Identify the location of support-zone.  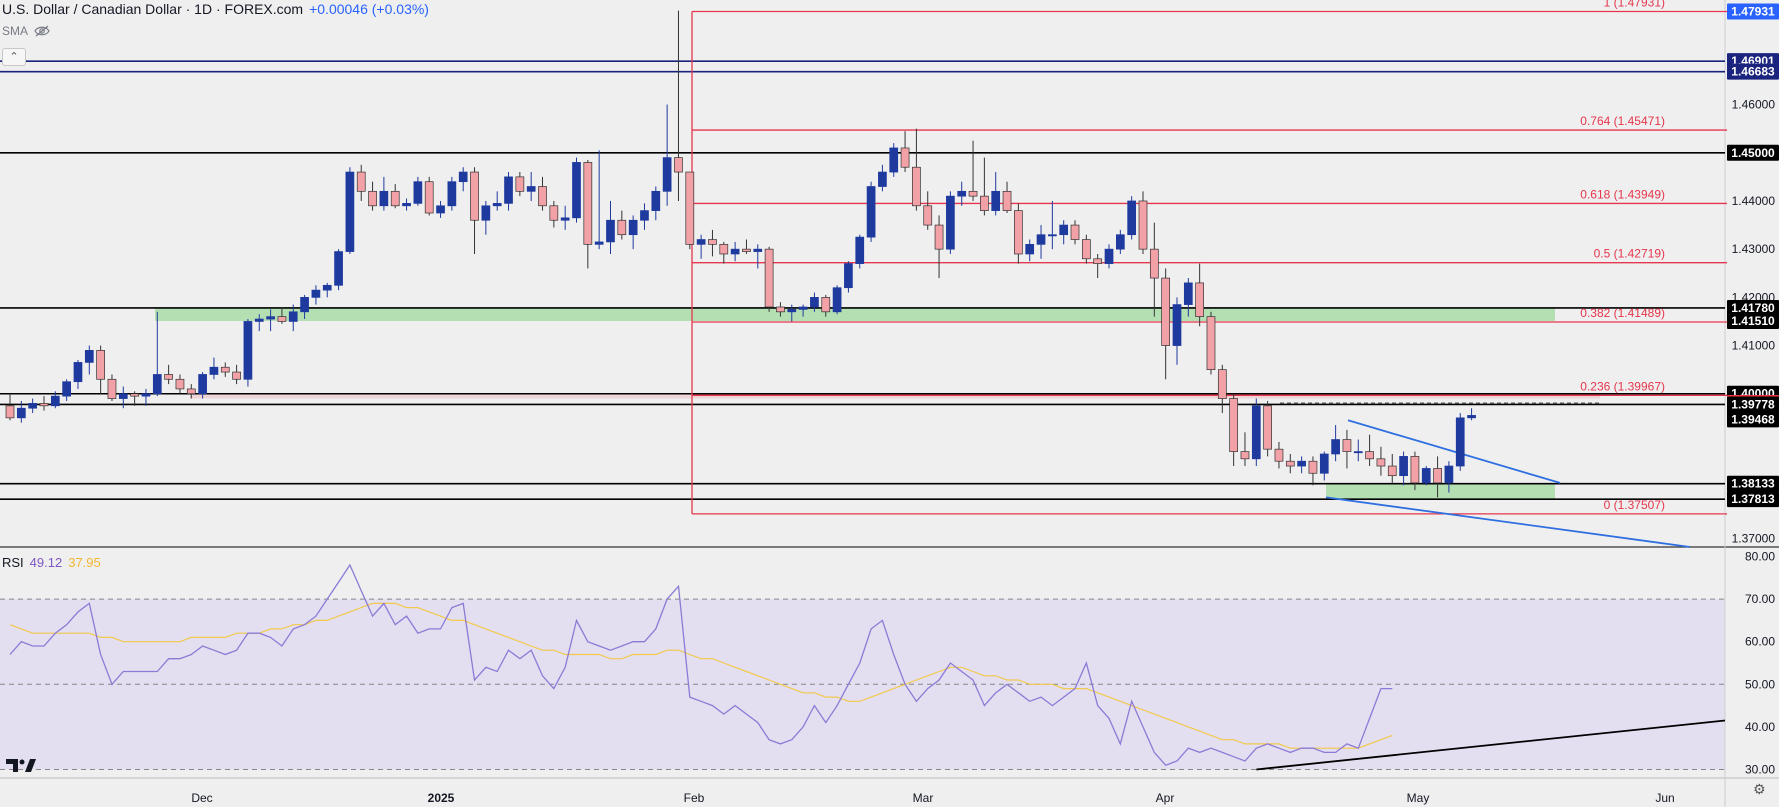
(1440, 491).